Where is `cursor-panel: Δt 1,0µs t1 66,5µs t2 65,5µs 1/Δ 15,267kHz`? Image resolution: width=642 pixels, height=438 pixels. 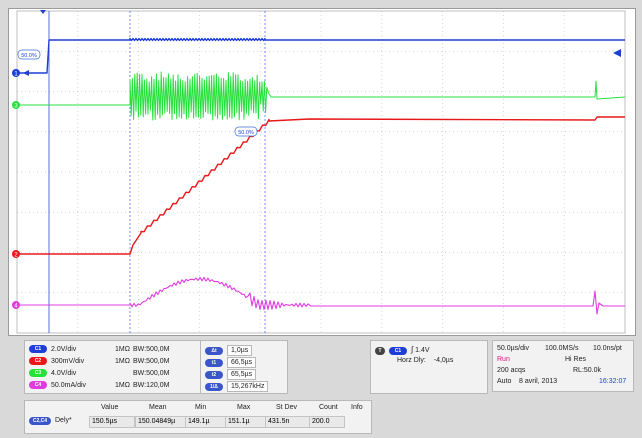 cursor-panel: Δt 1,0µs t1 66,5µs t2 65,5µs 1/Δ 15,267kHz is located at coordinates (244, 367).